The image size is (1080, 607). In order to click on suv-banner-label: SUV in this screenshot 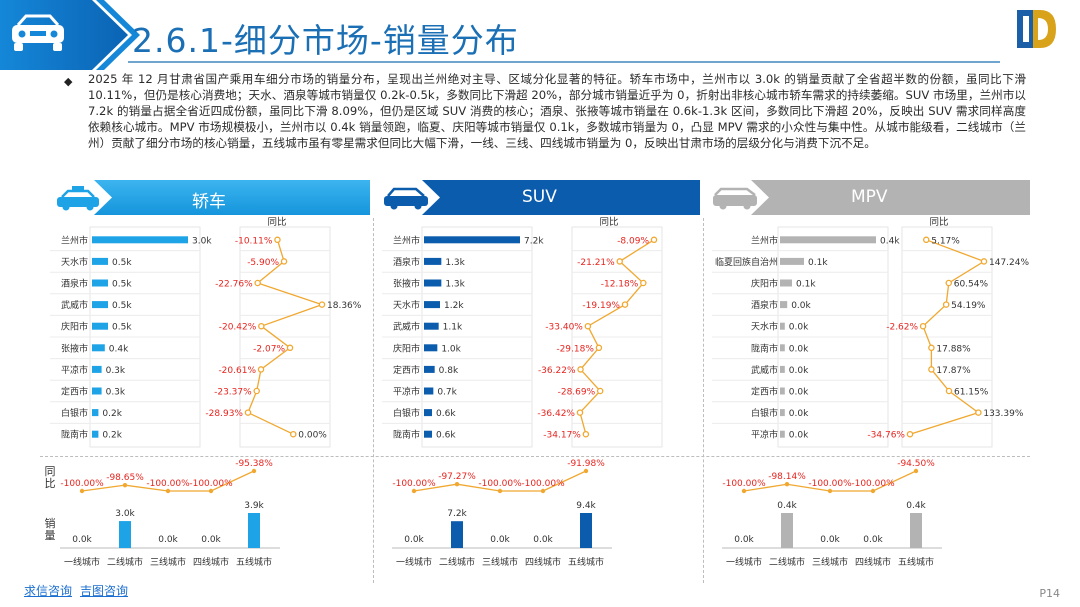, I will do `click(539, 197)`.